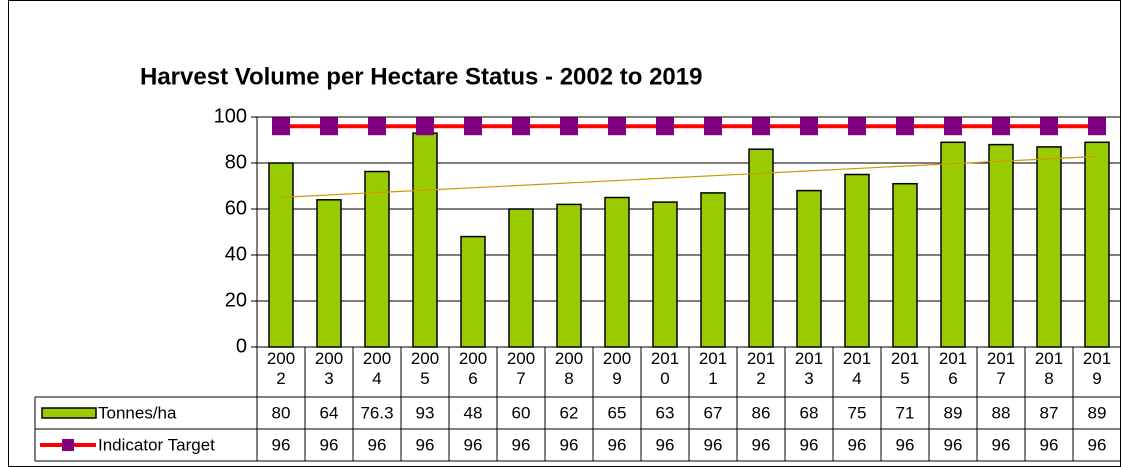 This screenshot has width=1121, height=467. What do you see at coordinates (713, 412) in the screenshot?
I see `data-table-value: 67` at bounding box center [713, 412].